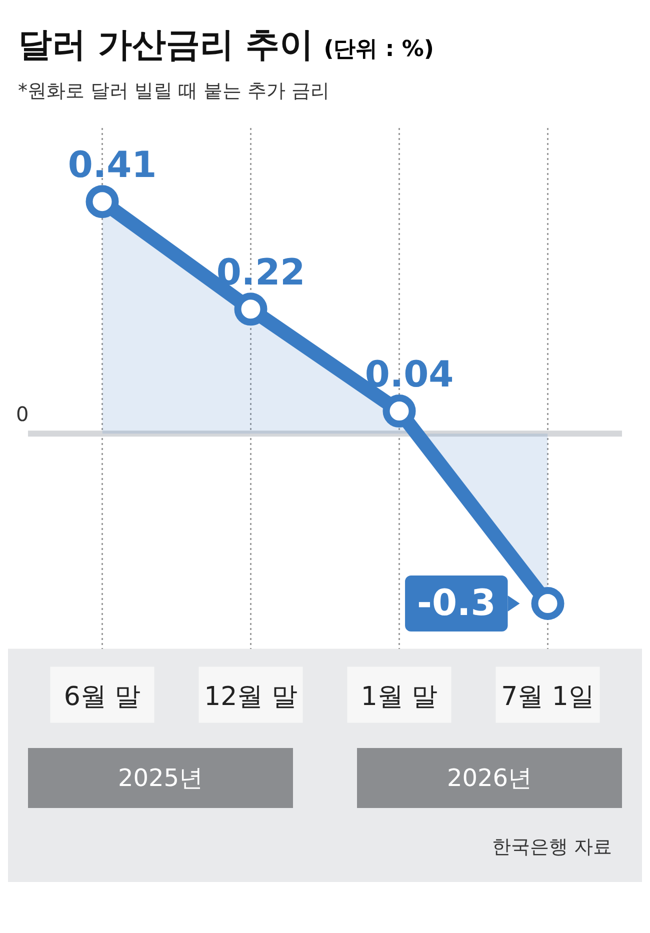 The image size is (650, 933). What do you see at coordinates (251, 697) in the screenshot?
I see `x-tick-label: 12월 말` at bounding box center [251, 697].